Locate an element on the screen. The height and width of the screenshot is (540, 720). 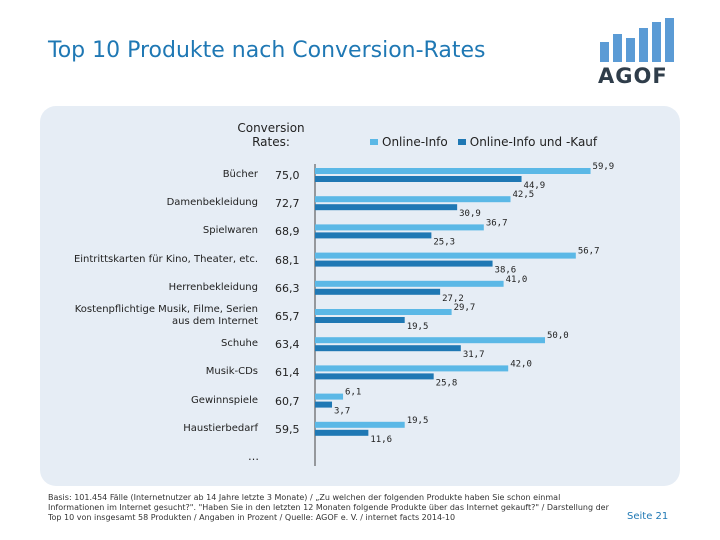
legend-item-online-info-kauf: Online-Info und -Kauf is located at coordinates (527, 142).